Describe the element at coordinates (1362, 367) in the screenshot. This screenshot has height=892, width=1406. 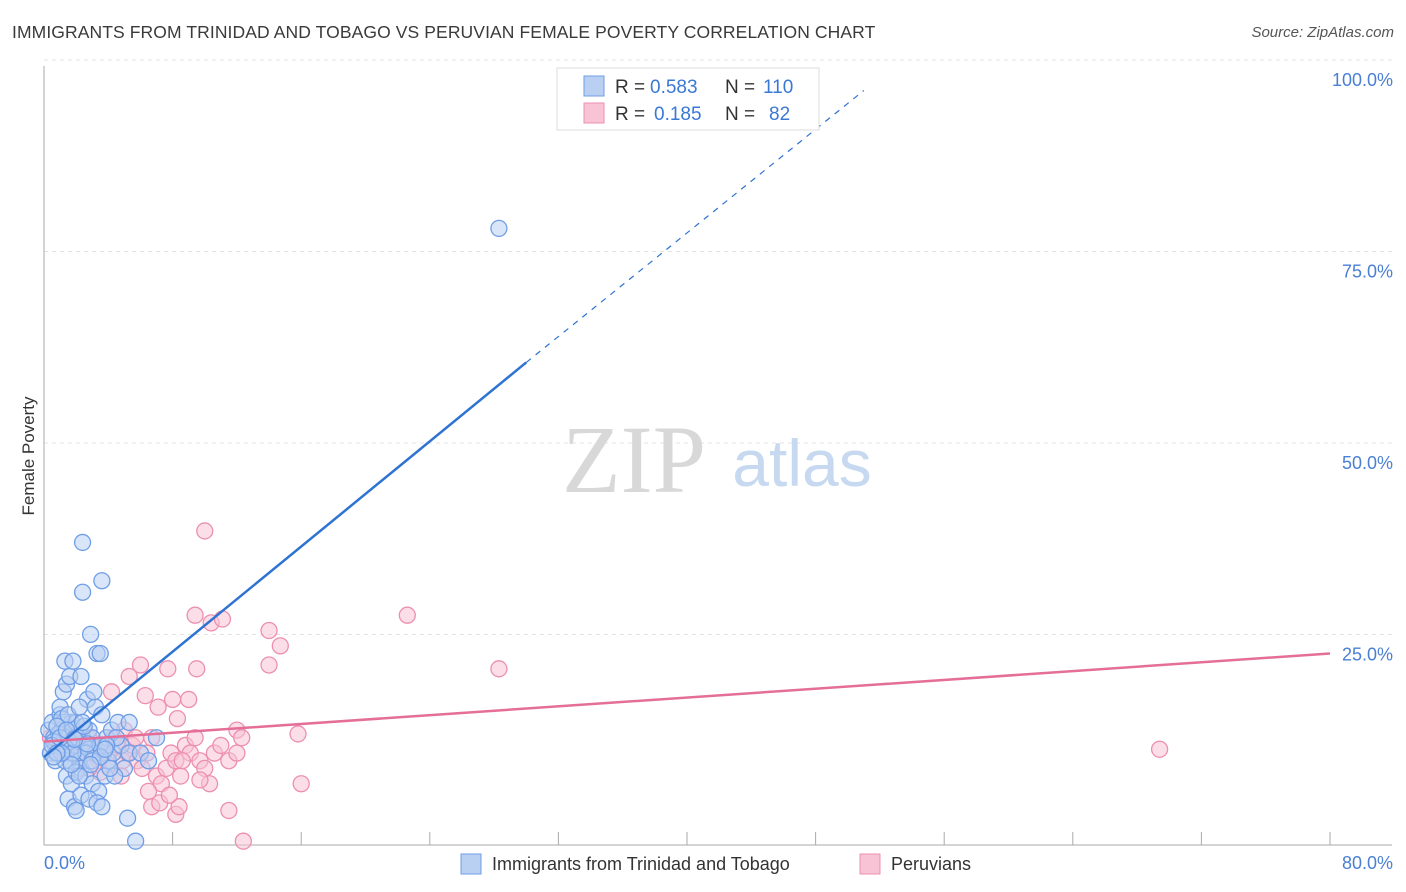
I see `y-tick-labels: 25.0% 50.0% 75.0% 100.0%` at that location.